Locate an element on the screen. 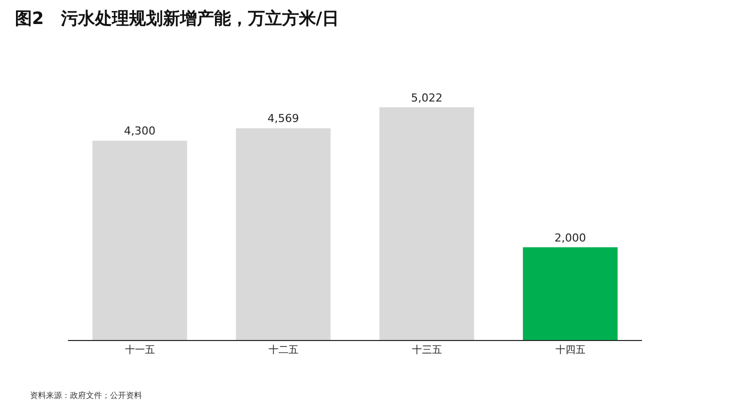 This screenshot has height=400, width=750. data-label: 2,000 is located at coordinates (570, 237).